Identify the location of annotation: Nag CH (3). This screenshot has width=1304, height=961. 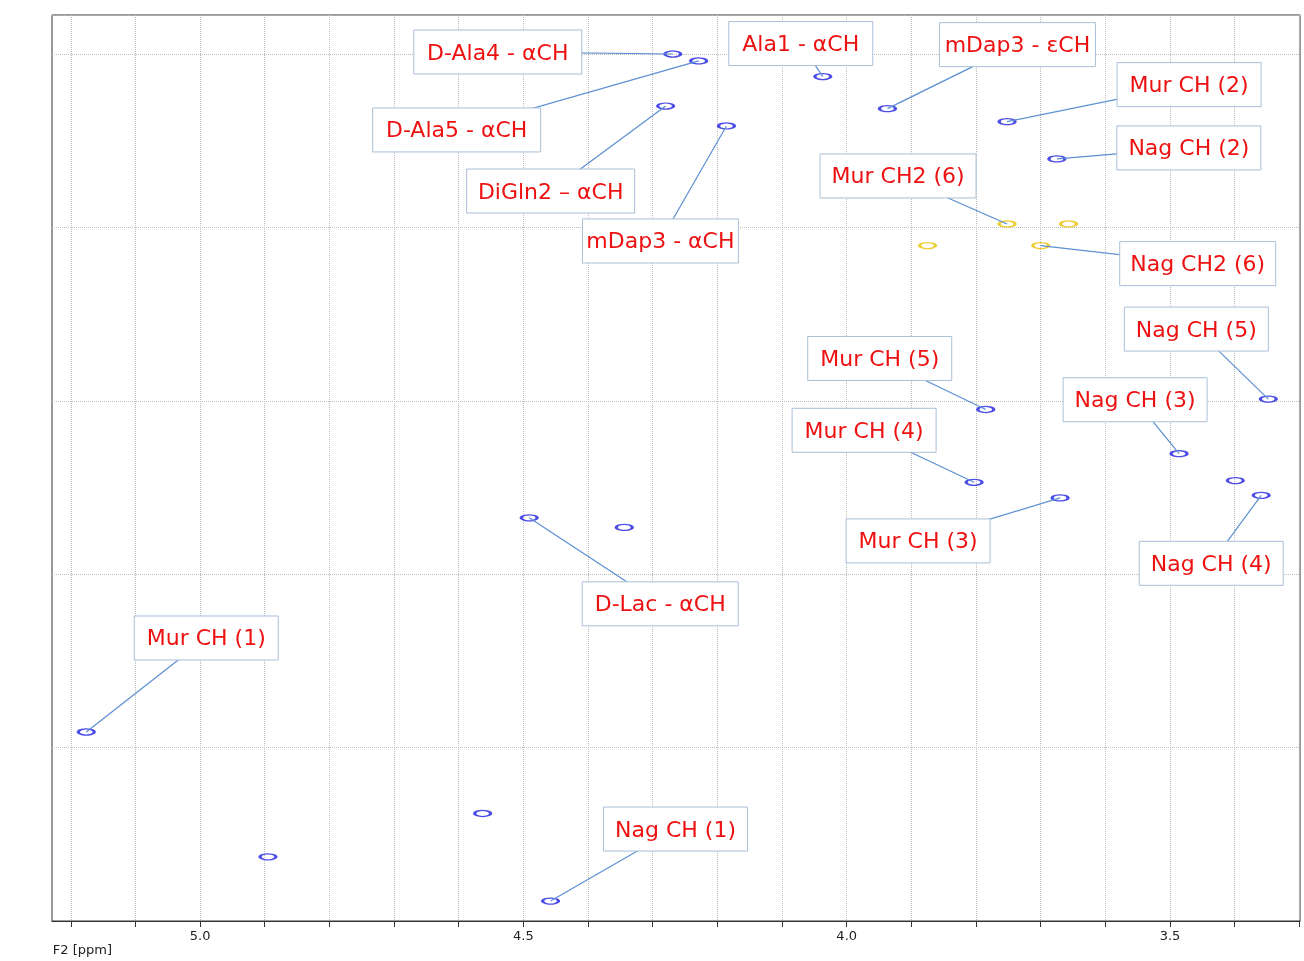
(1135, 400).